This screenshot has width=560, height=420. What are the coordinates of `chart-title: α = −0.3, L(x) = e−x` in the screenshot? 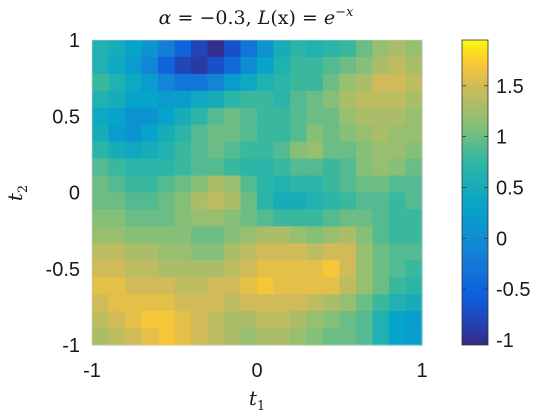 It's located at (256, 17).